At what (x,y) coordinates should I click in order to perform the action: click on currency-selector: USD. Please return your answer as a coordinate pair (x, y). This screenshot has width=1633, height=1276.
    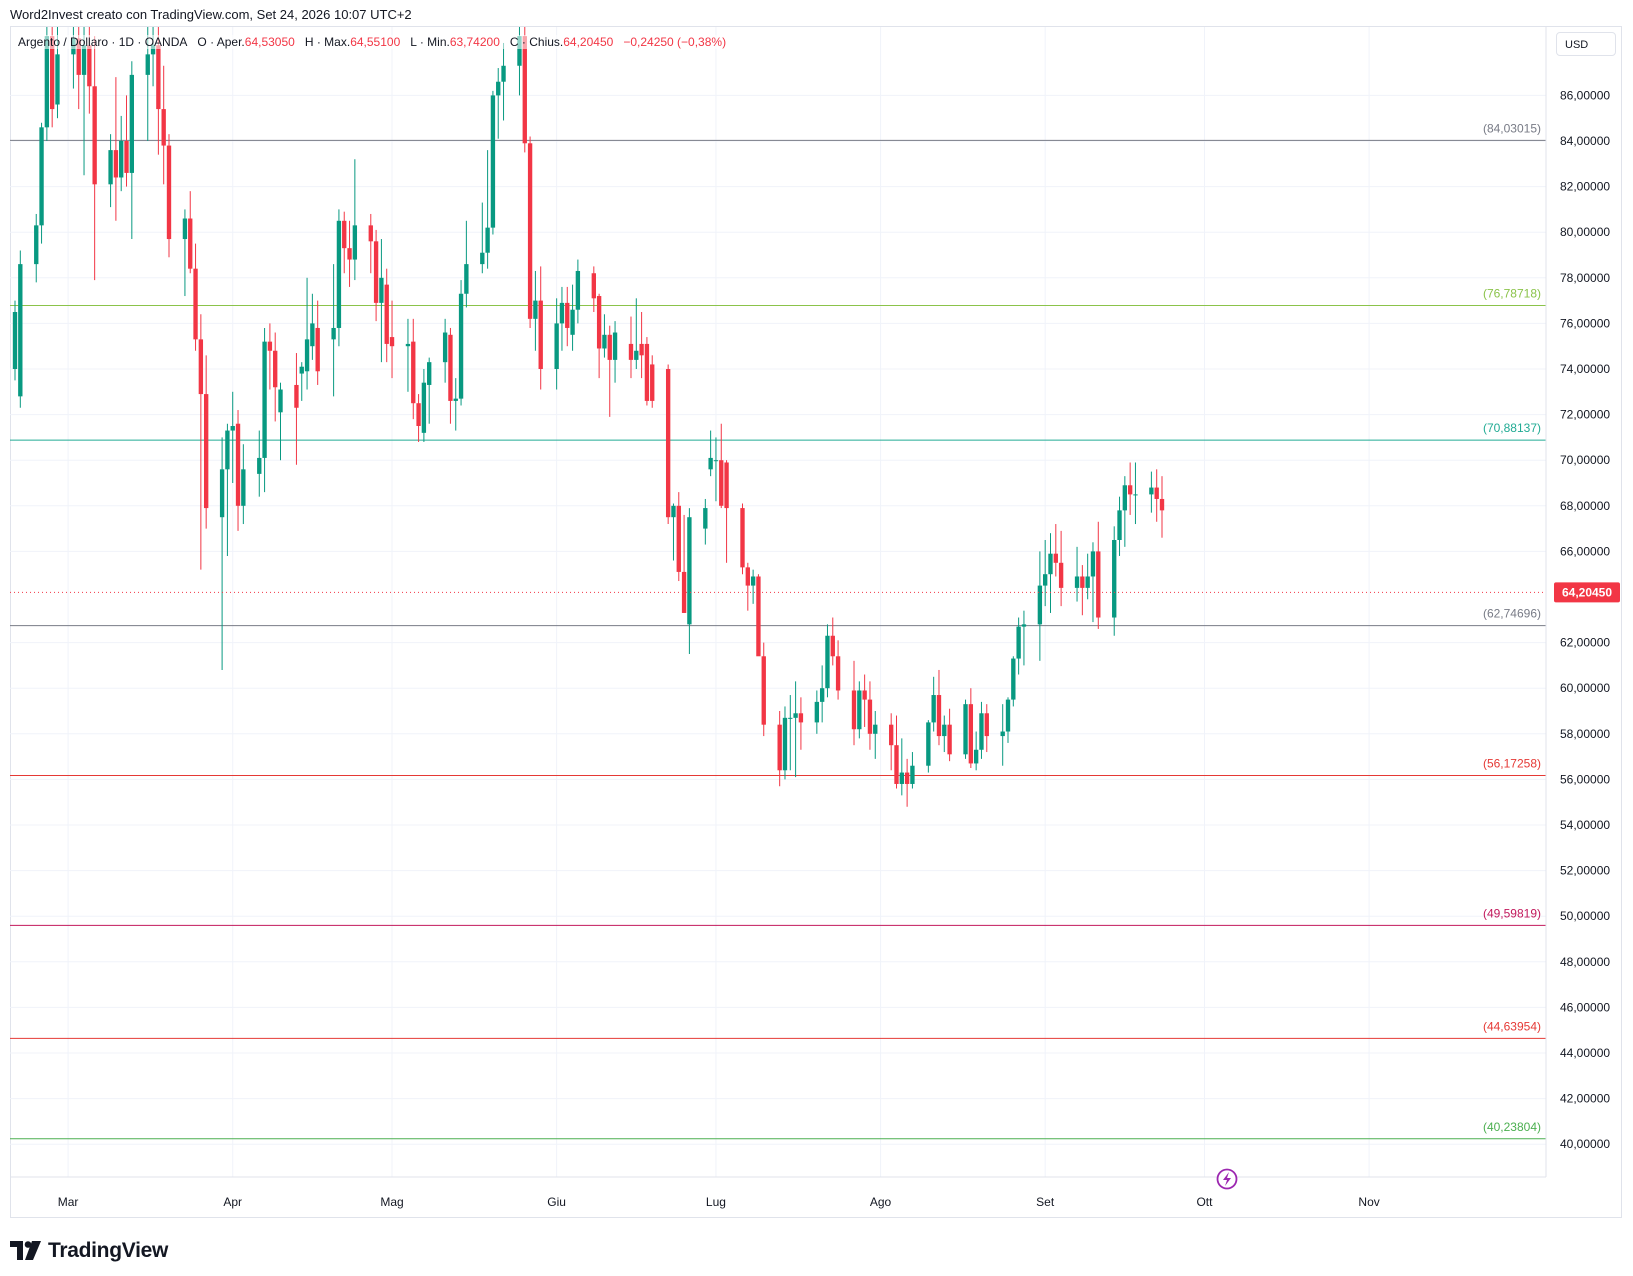
    Looking at the image, I should click on (1586, 44).